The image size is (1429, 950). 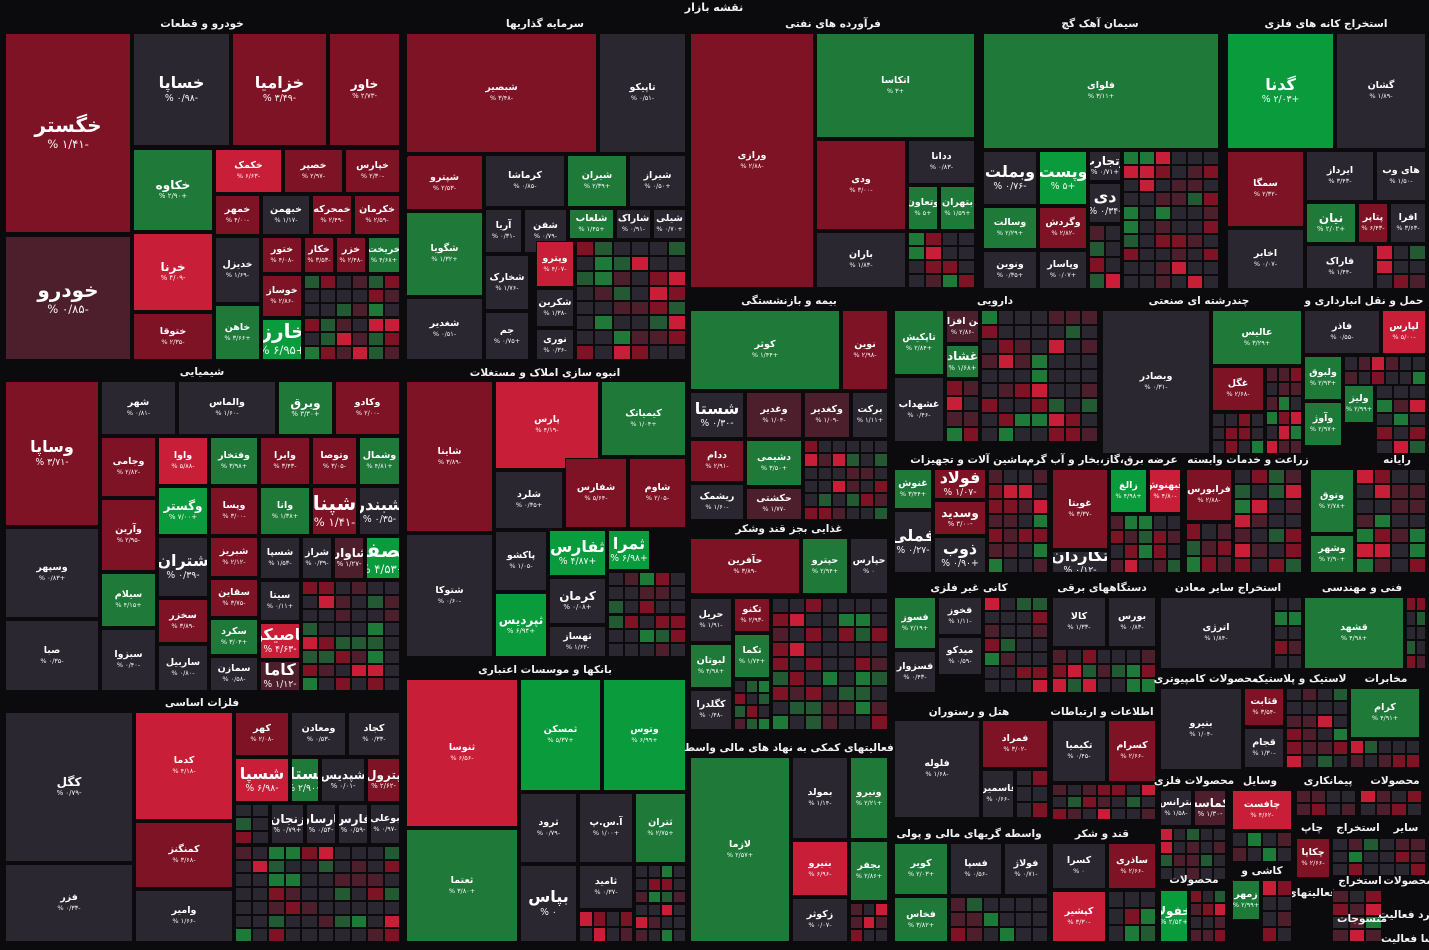 I want to click on stock-tile: خکرمان -۲/۵۹ %, so click(x=377, y=215).